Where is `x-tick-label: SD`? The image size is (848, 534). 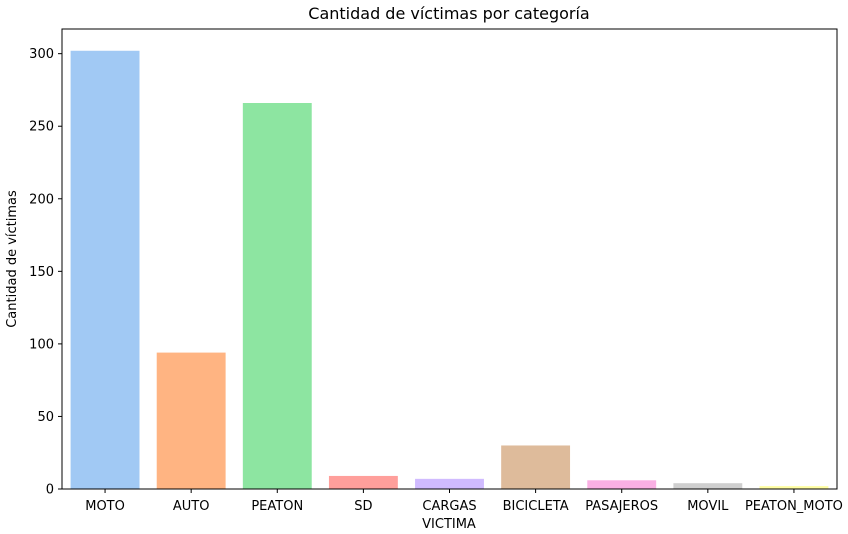 x-tick-label: SD is located at coordinates (363, 506).